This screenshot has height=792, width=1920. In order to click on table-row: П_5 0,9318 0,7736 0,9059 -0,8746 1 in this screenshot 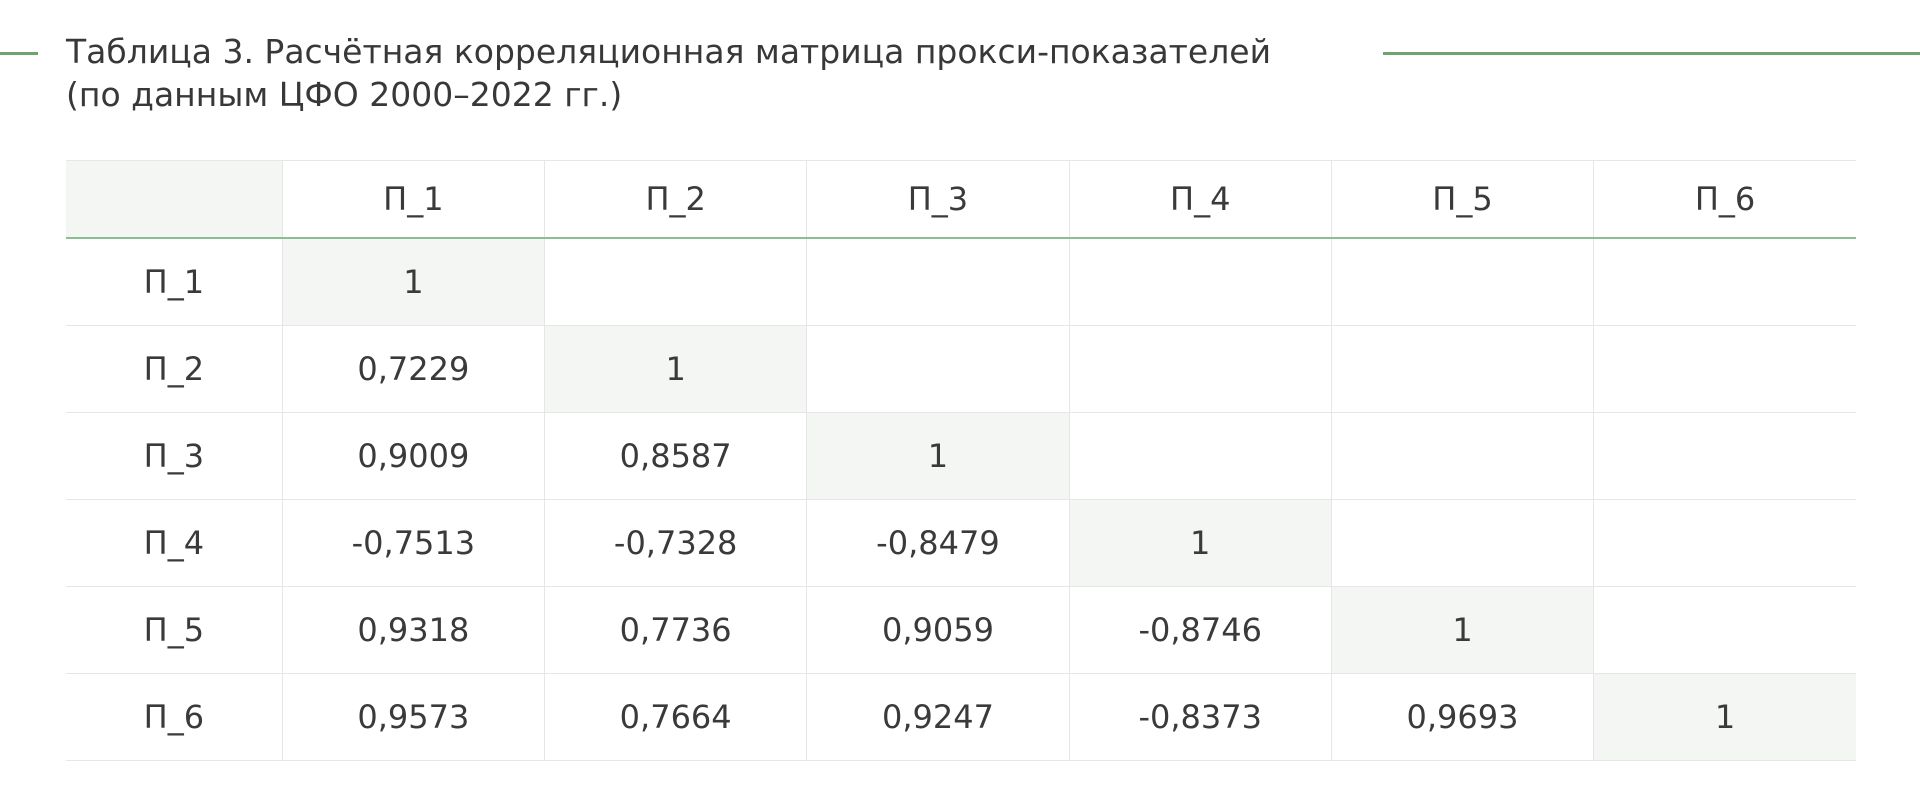, I will do `click(961, 630)`.